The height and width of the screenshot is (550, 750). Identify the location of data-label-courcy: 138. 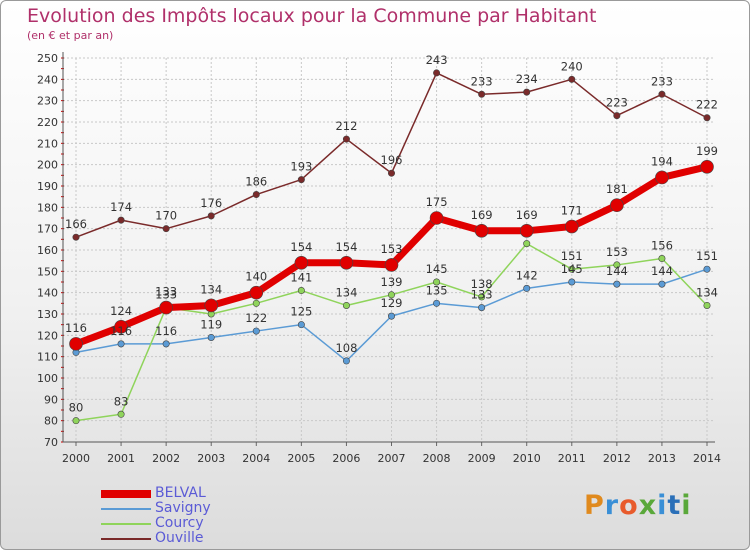
(482, 284).